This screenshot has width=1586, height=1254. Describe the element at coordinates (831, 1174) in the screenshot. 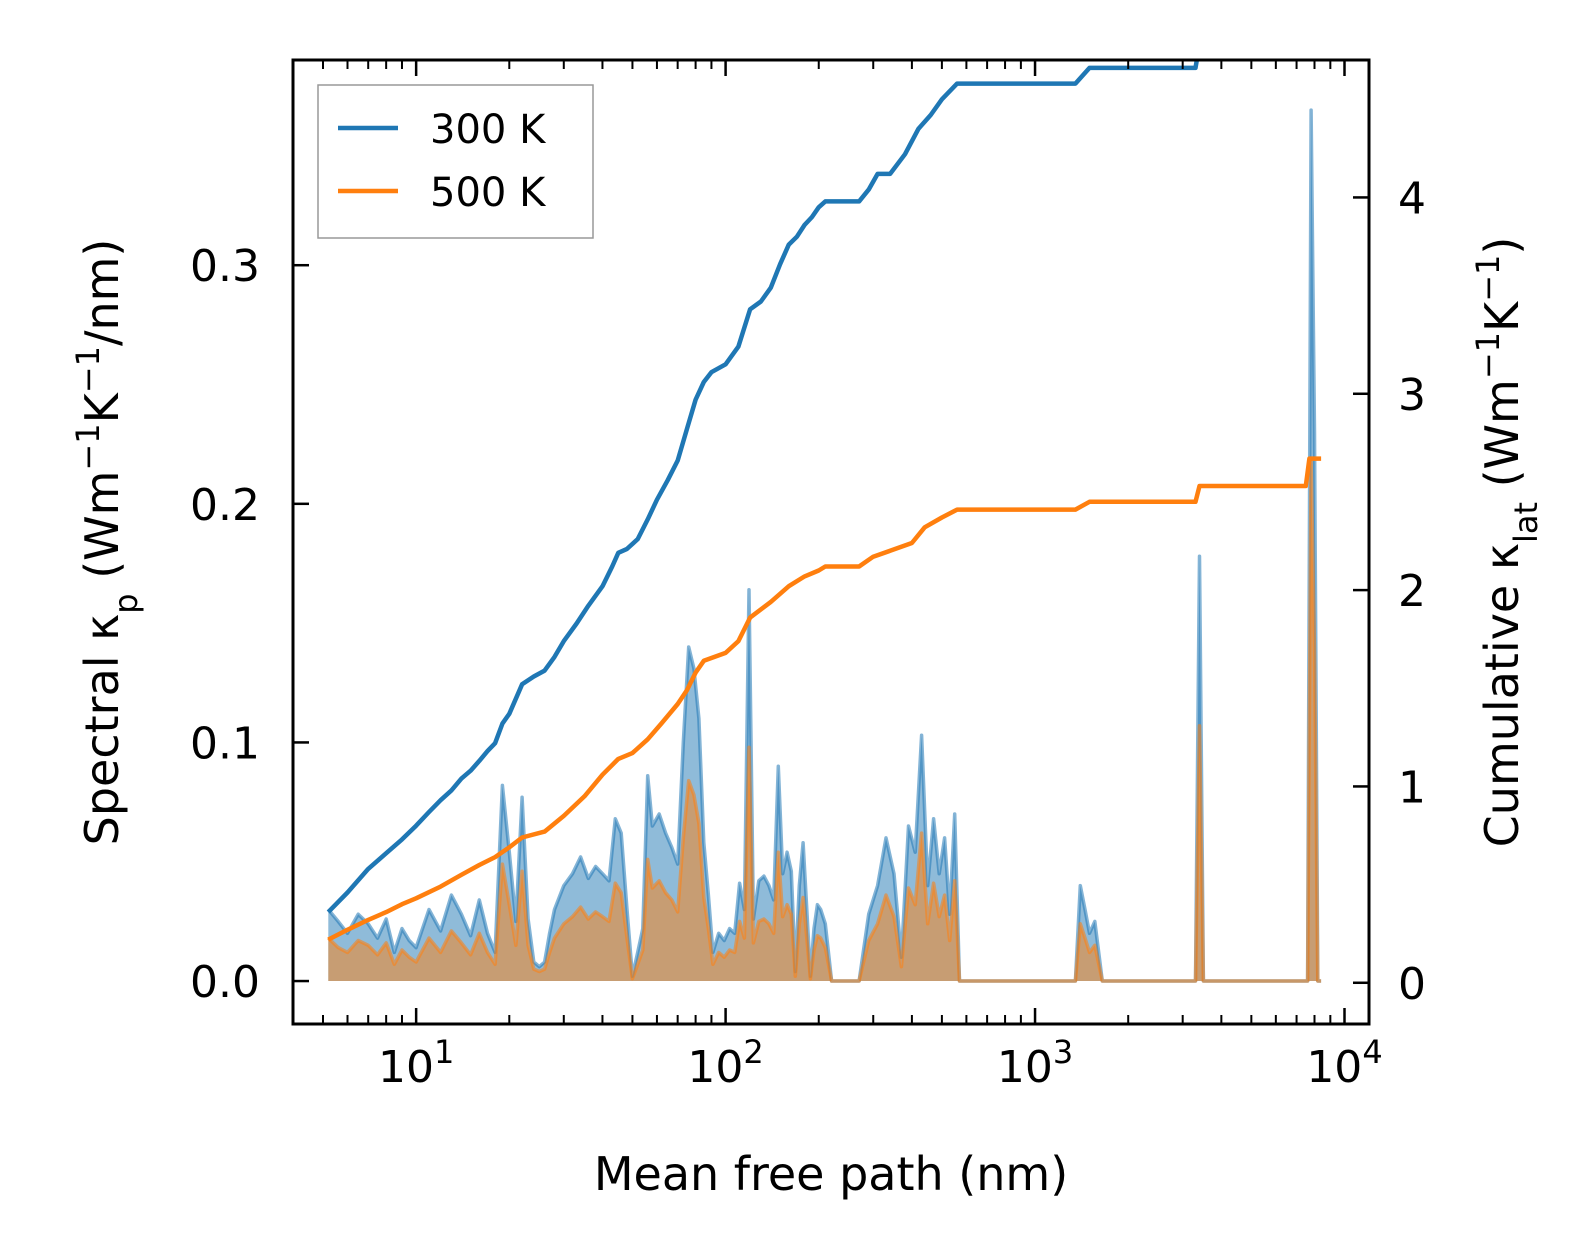

I see `x-axis-title: Mean free path (nm)` at that location.